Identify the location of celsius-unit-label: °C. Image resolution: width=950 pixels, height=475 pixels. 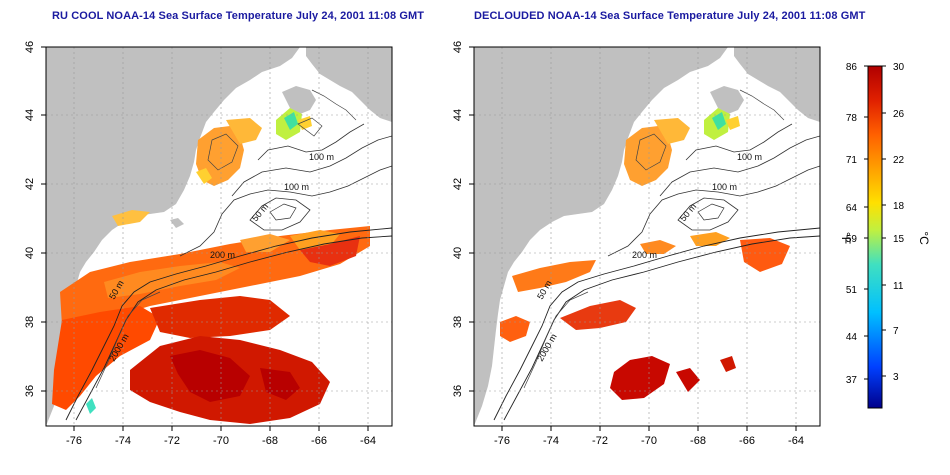
(924, 238).